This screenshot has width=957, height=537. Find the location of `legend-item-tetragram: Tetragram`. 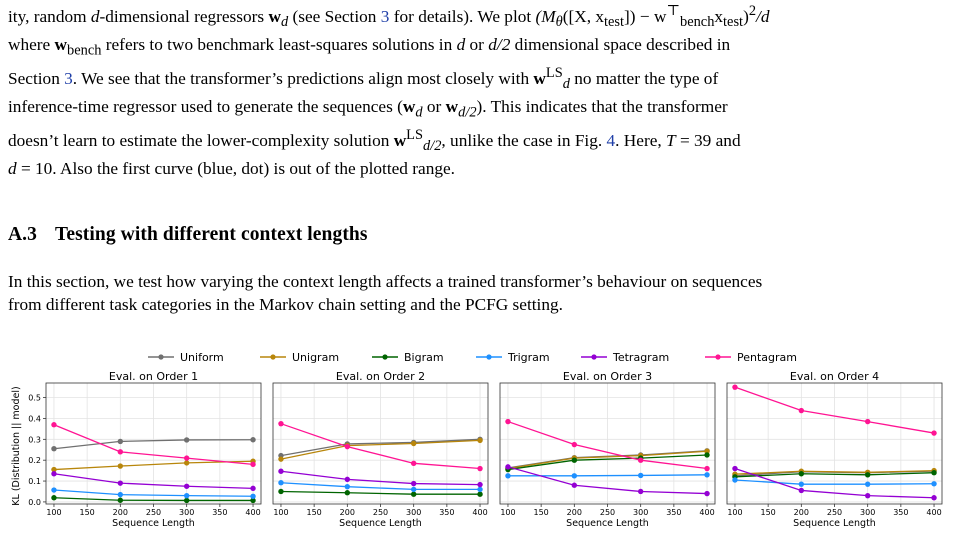

legend-item-tetragram: Tetragram is located at coordinates (625, 357).